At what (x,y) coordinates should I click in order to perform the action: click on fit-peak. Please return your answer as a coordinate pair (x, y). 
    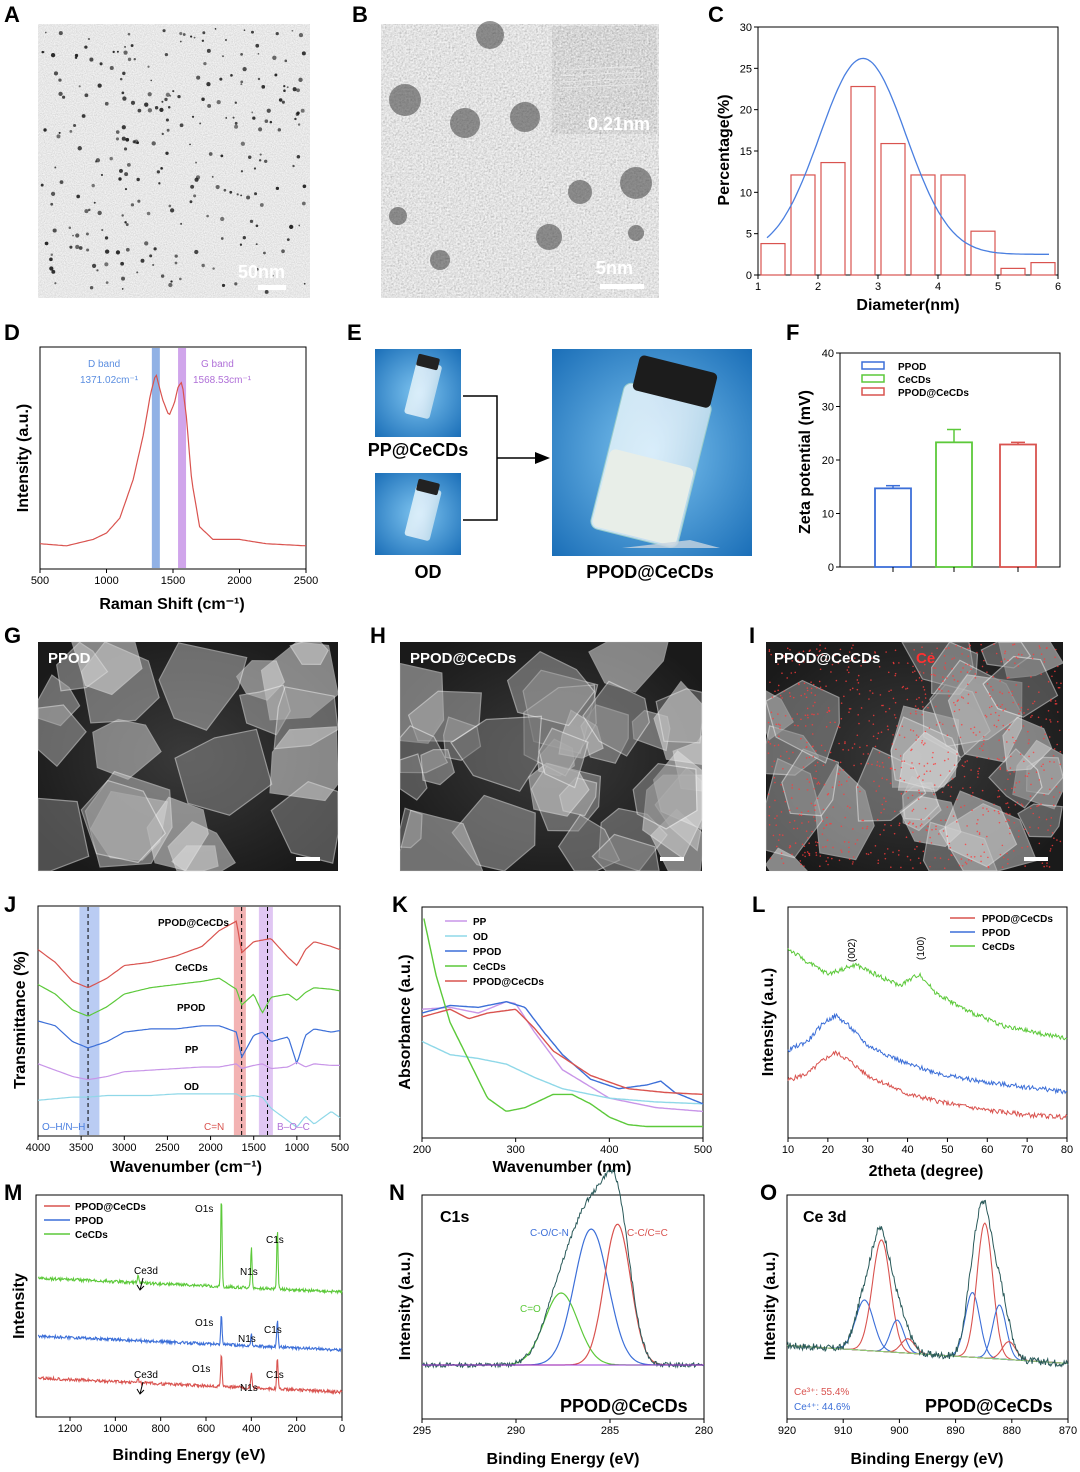
    Looking at the image, I should click on (563, 1294).